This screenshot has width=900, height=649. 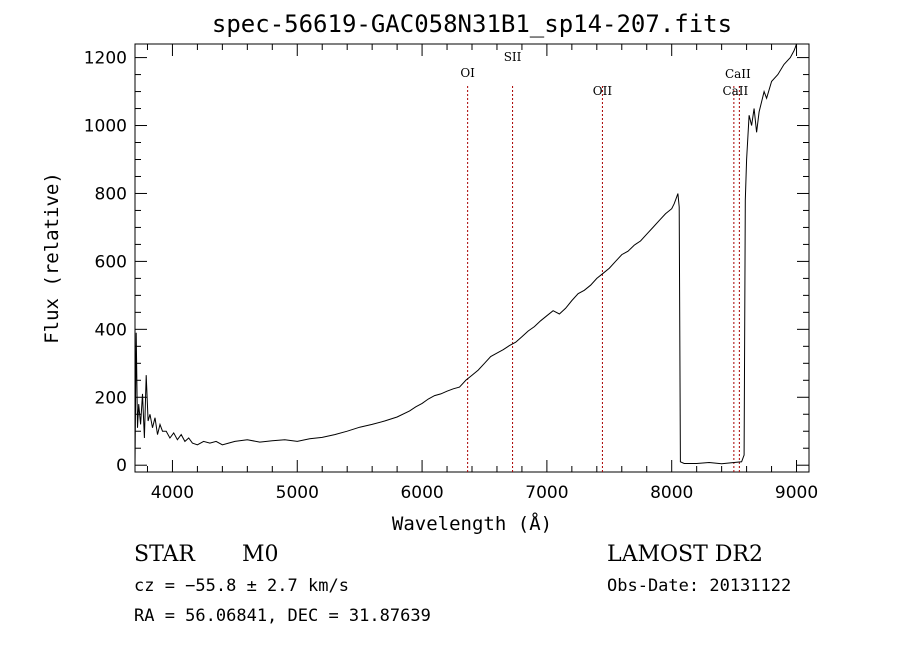 I want to click on x-tick-label: 5000, so click(x=297, y=493).